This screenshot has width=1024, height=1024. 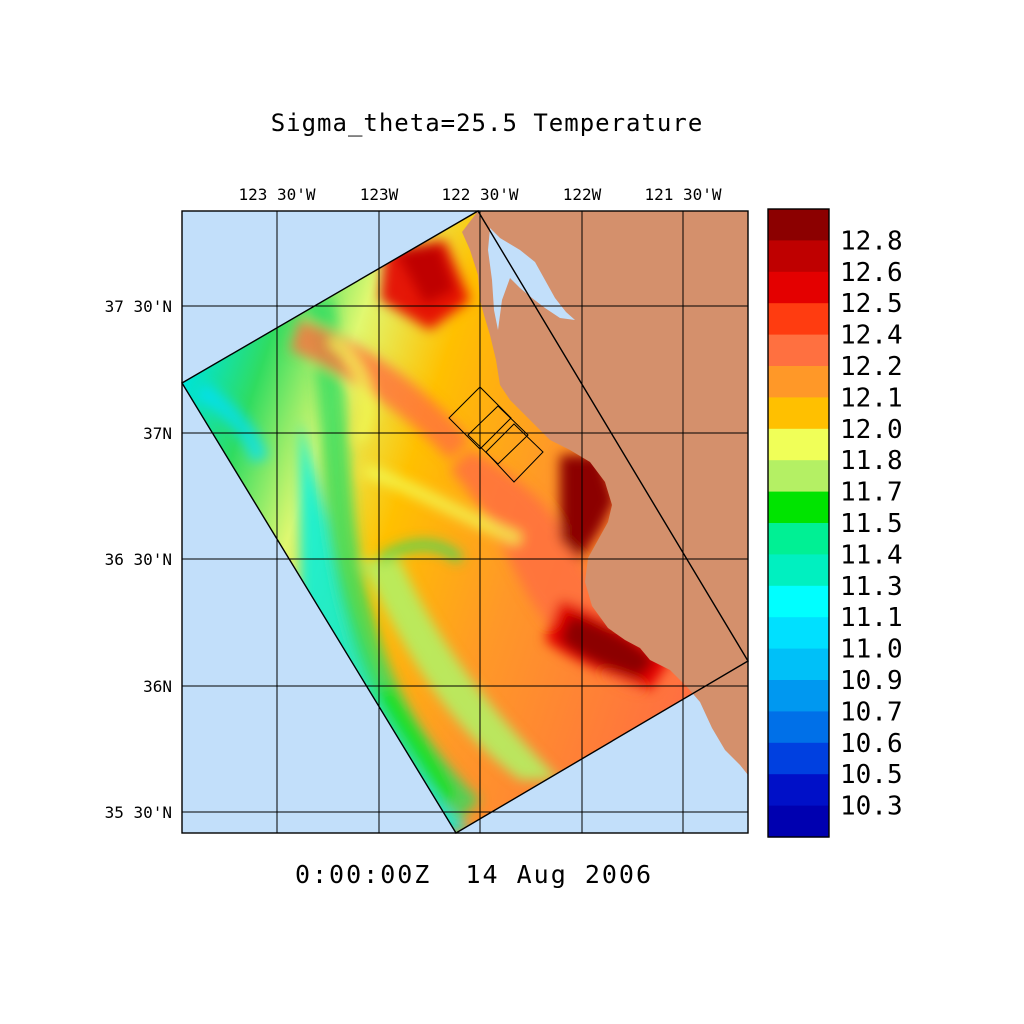 What do you see at coordinates (871, 241) in the screenshot?
I see `colorbar-label: 12.8` at bounding box center [871, 241].